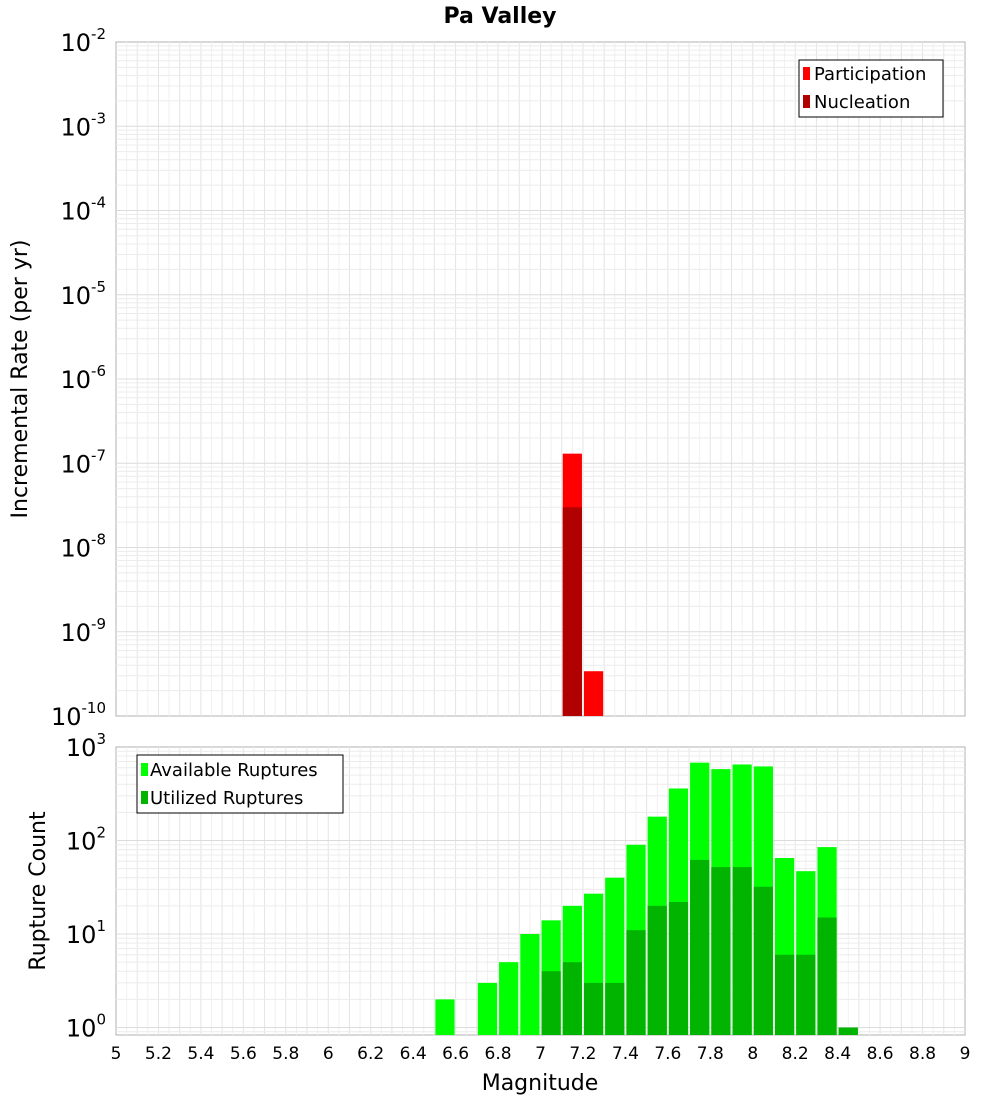 The height and width of the screenshot is (1100, 1000). I want to click on y-tick-label: 10³, so click(86, 746).